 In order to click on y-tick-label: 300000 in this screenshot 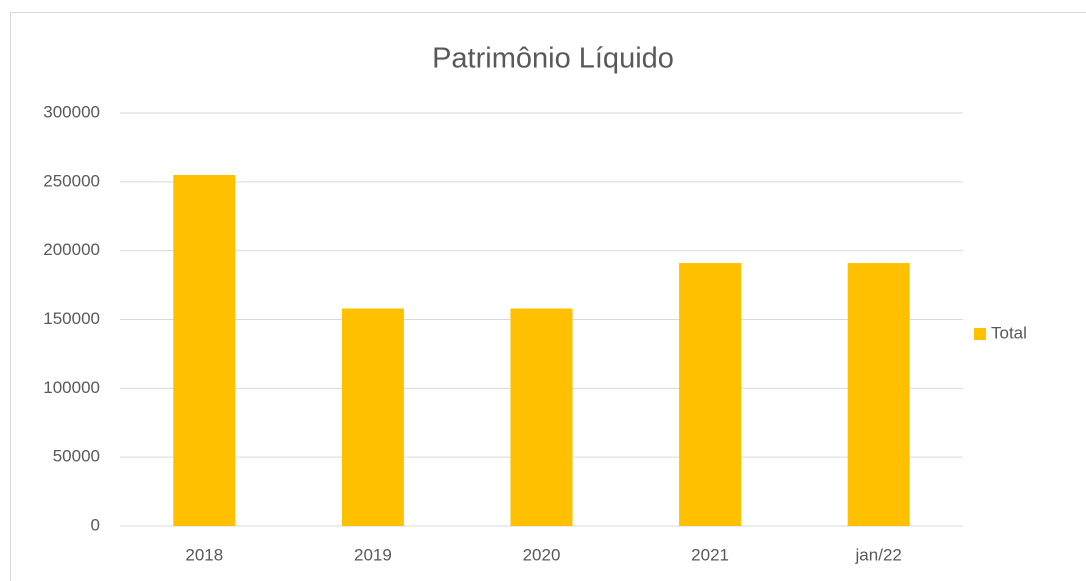, I will do `click(71, 111)`.